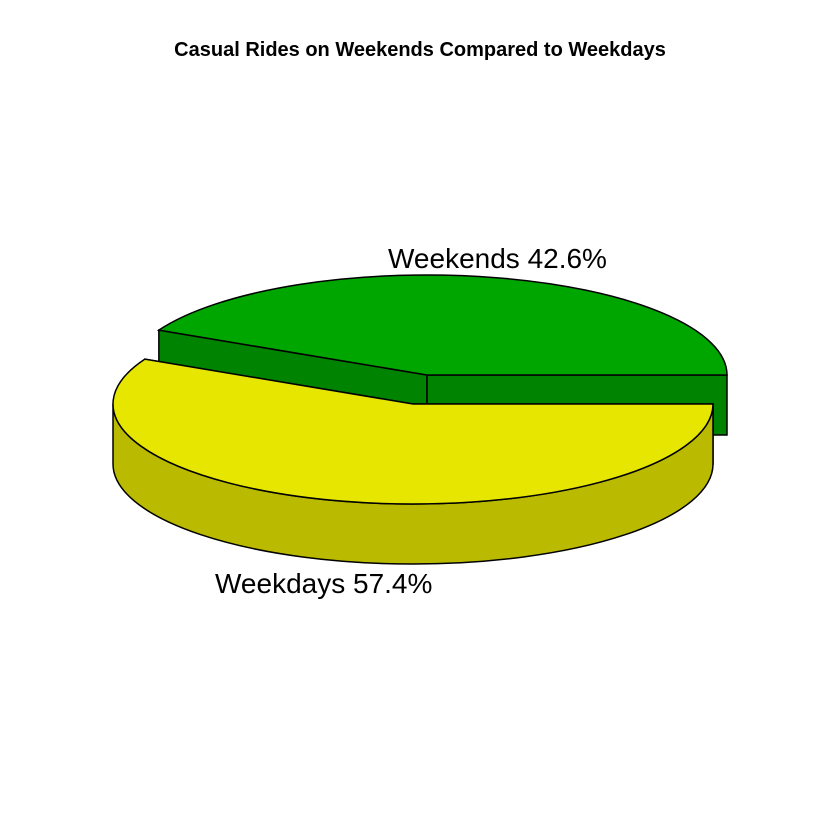  I want to click on slice-label-weekdays: Weekdays 57.4%, so click(323, 583).